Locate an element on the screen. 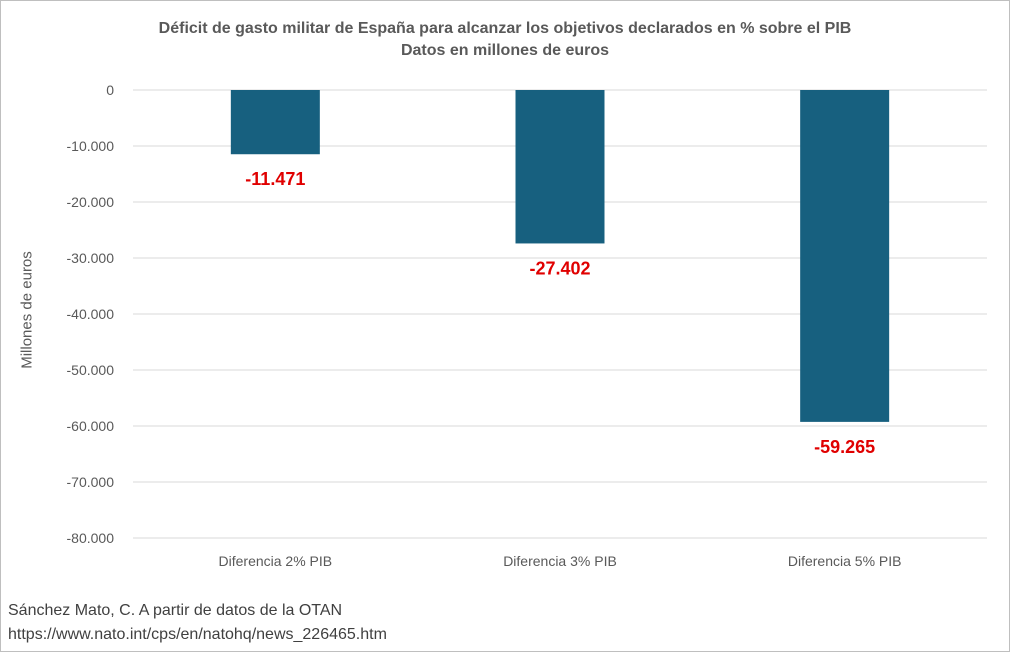  y-tick-label: -40.000 is located at coordinates (91, 314).